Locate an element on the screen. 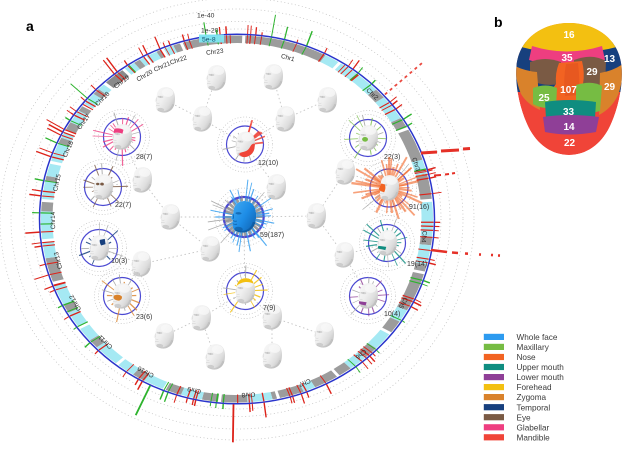 This screenshot has height=457, width=640. svg-text: 7(9) is located at coordinates (269, 308).